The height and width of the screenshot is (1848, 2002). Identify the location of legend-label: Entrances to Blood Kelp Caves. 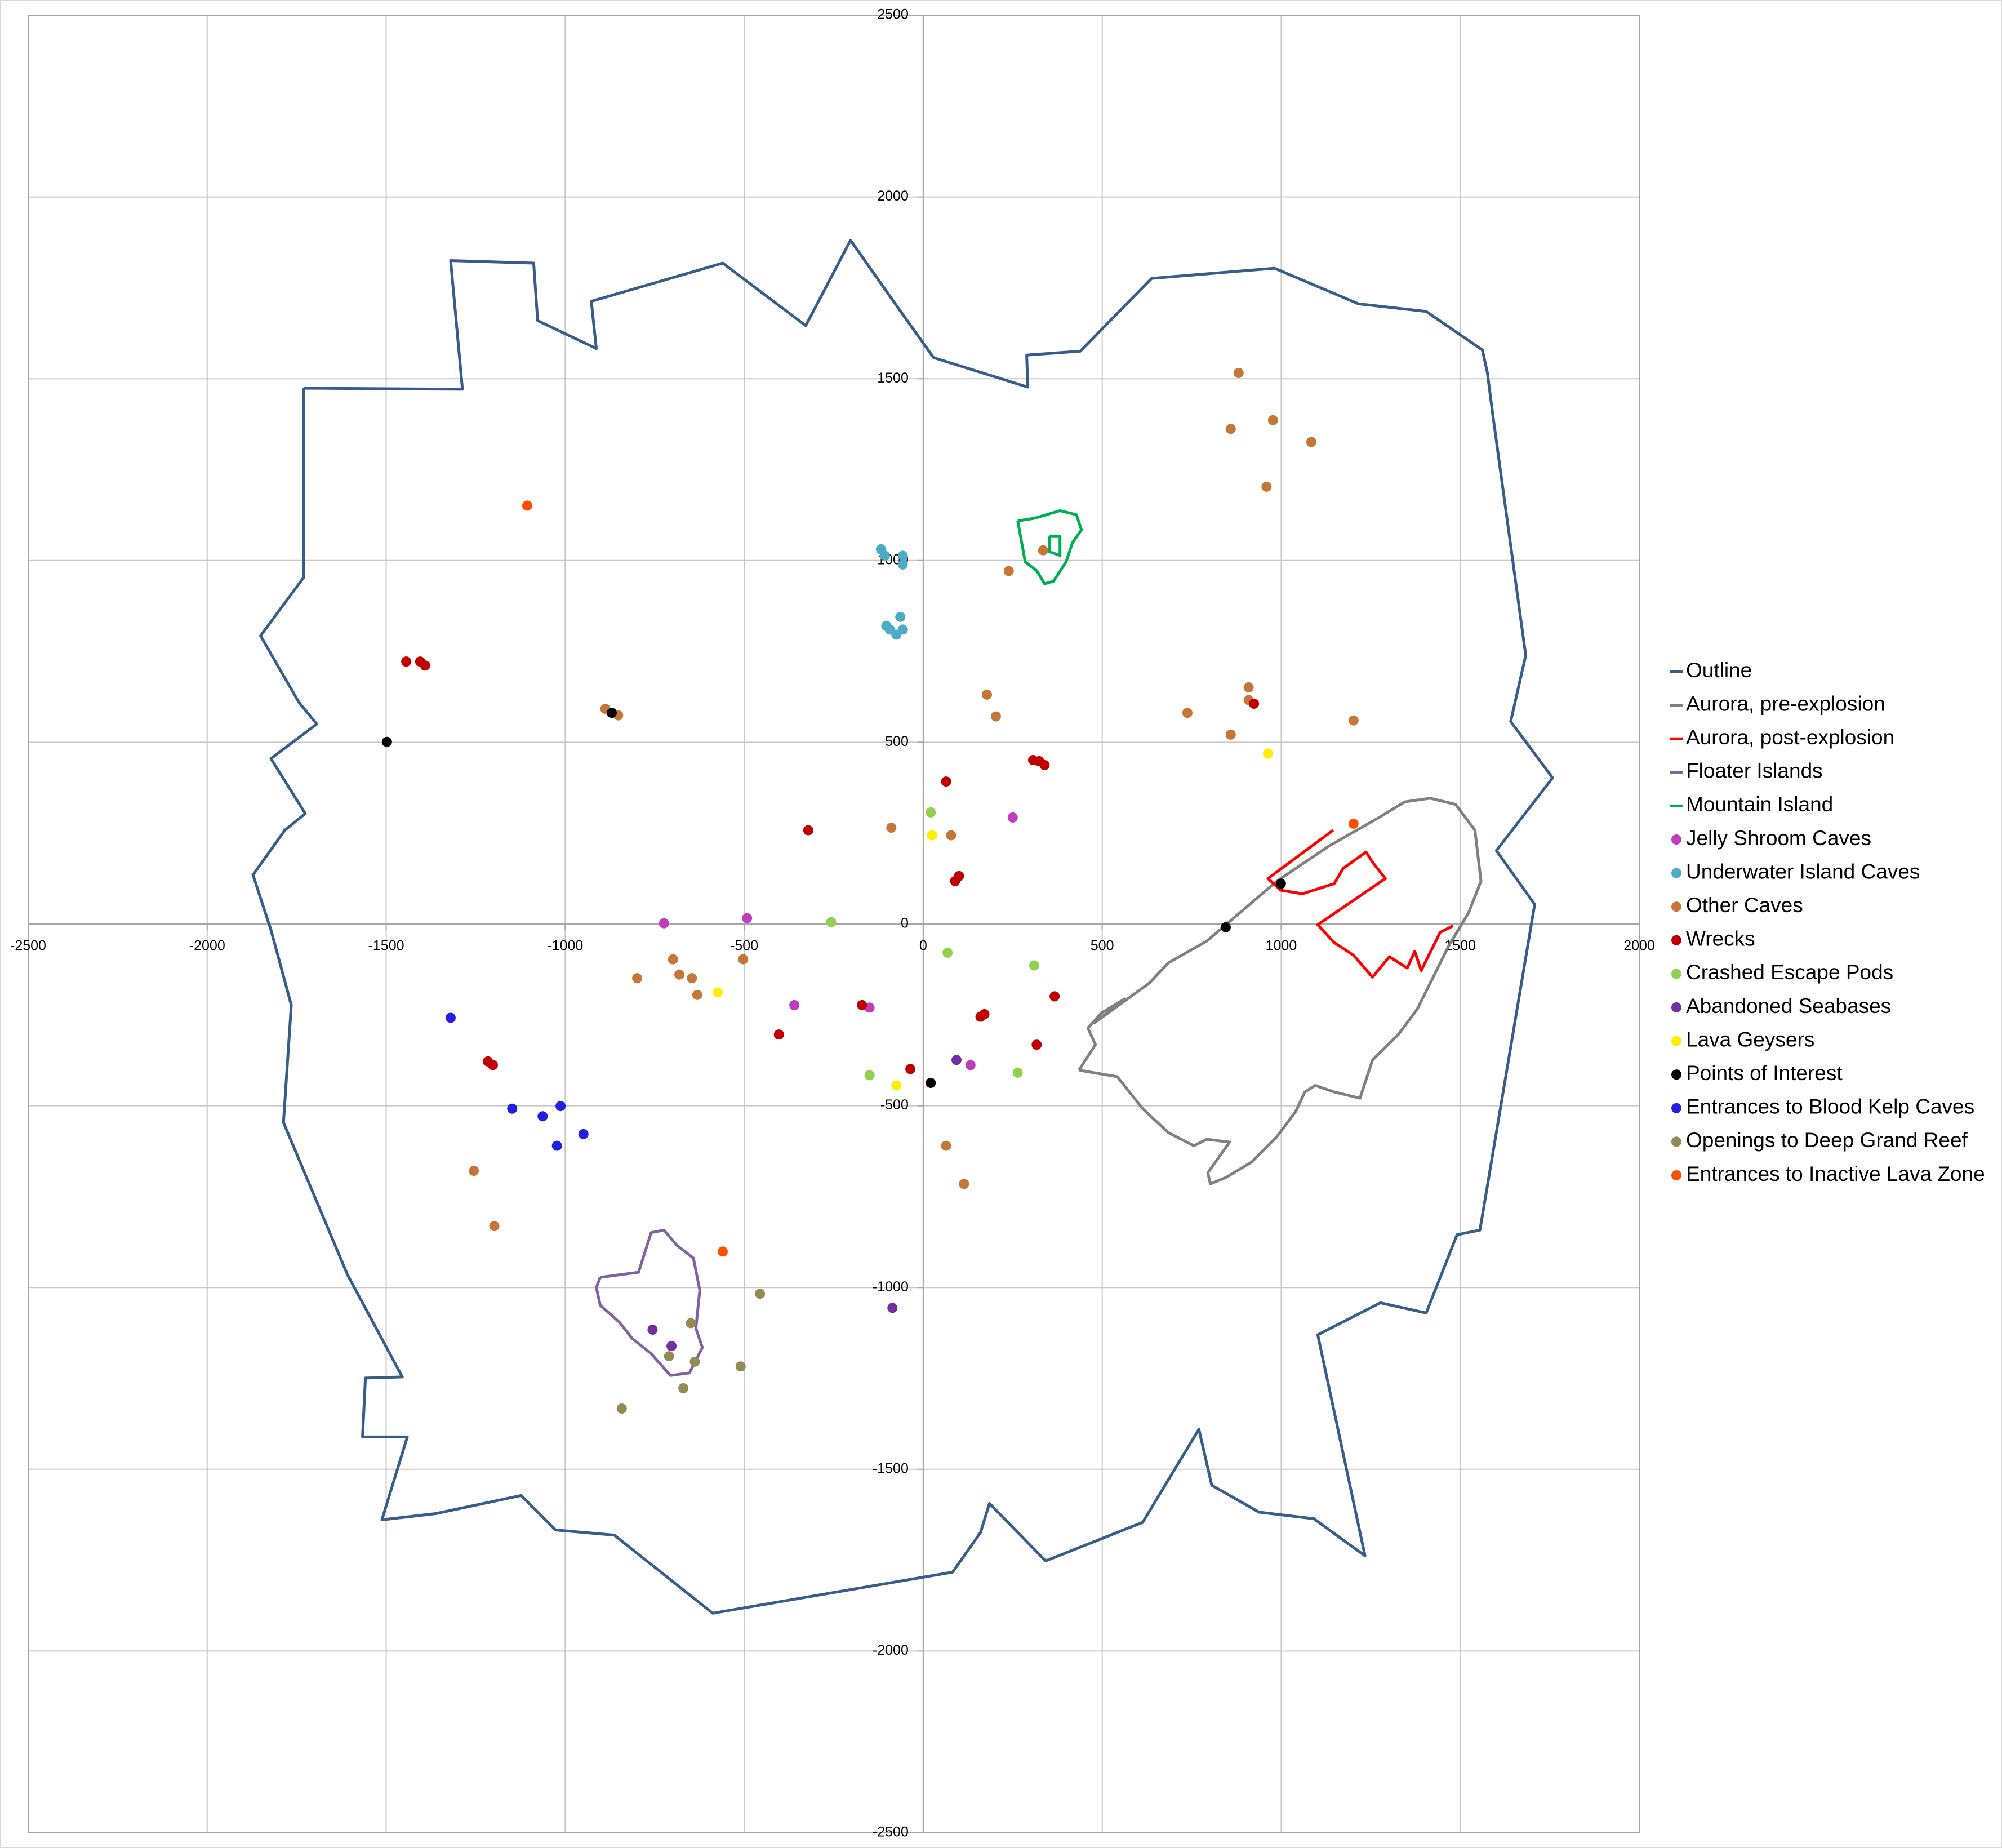
(1830, 1106).